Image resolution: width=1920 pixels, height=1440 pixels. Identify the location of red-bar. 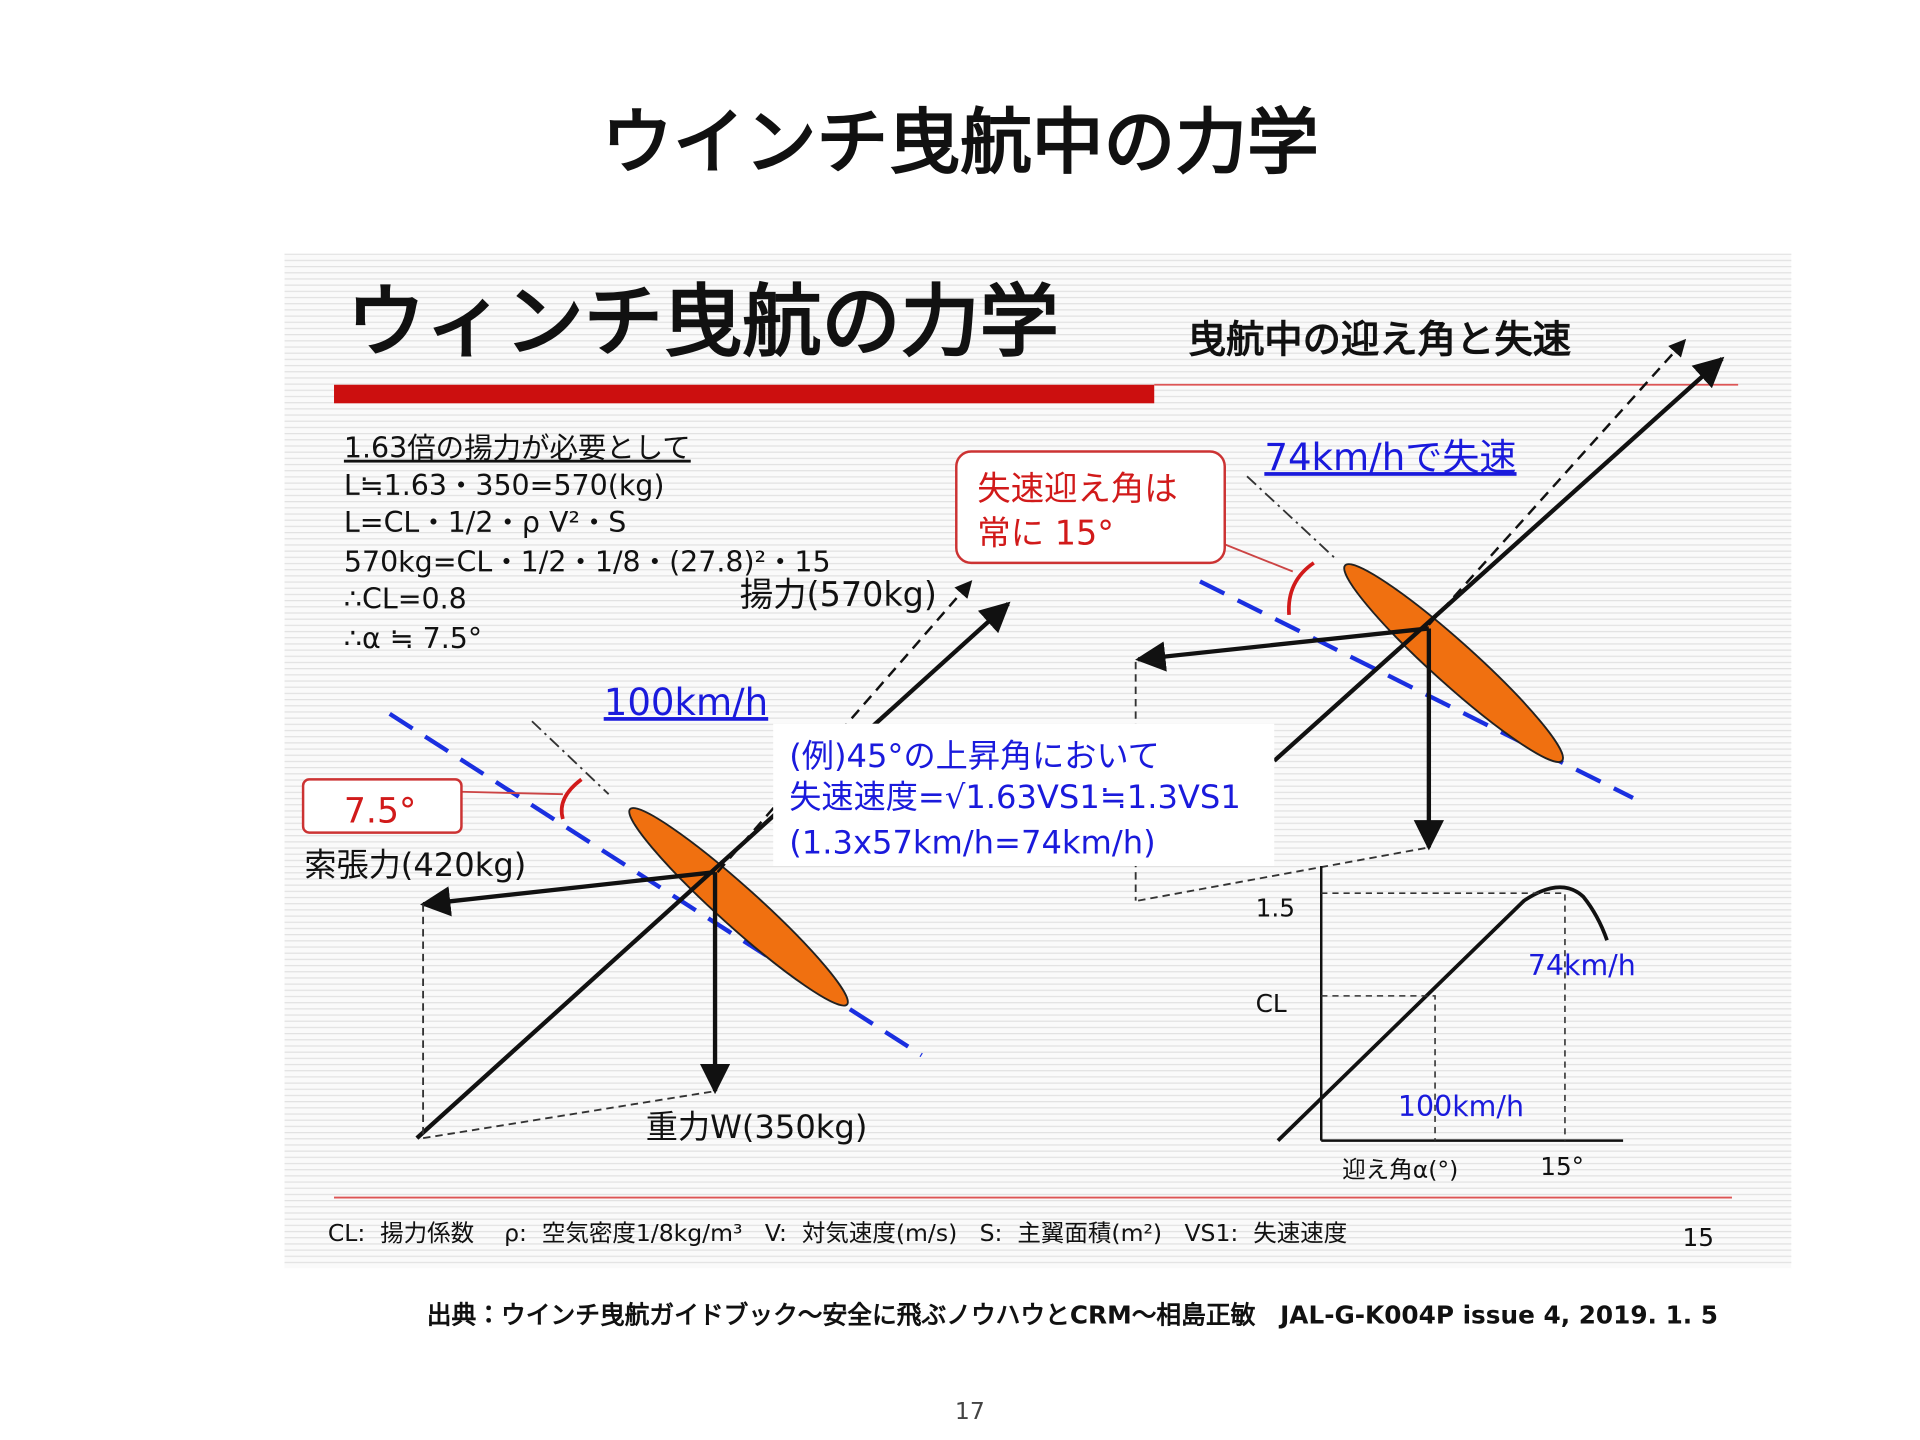
(744, 394).